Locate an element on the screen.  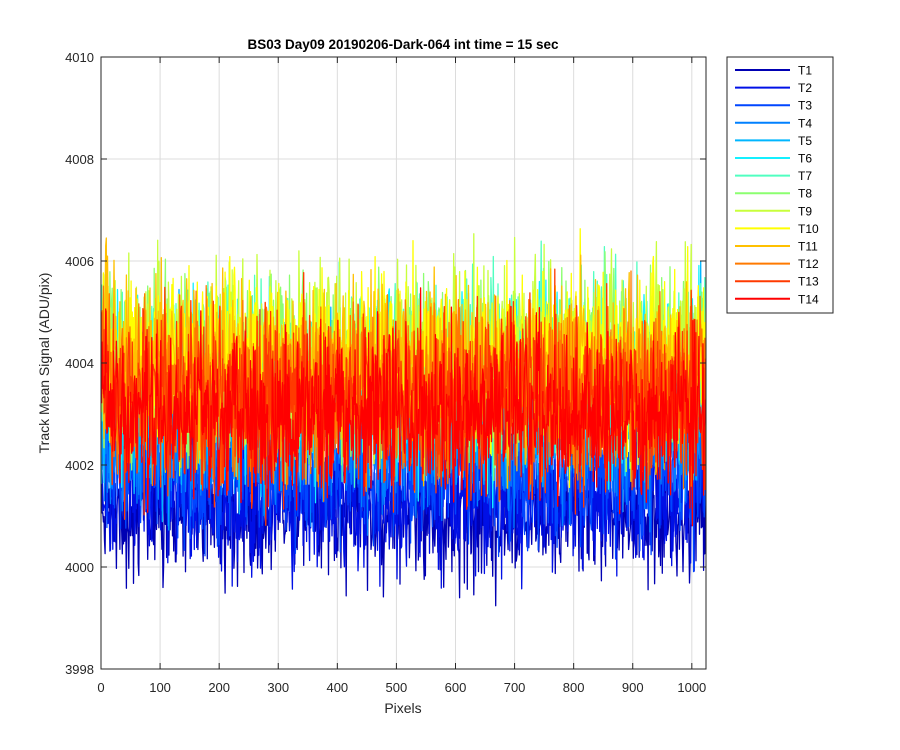
legend-label-t4: T4 is located at coordinates (805, 123).